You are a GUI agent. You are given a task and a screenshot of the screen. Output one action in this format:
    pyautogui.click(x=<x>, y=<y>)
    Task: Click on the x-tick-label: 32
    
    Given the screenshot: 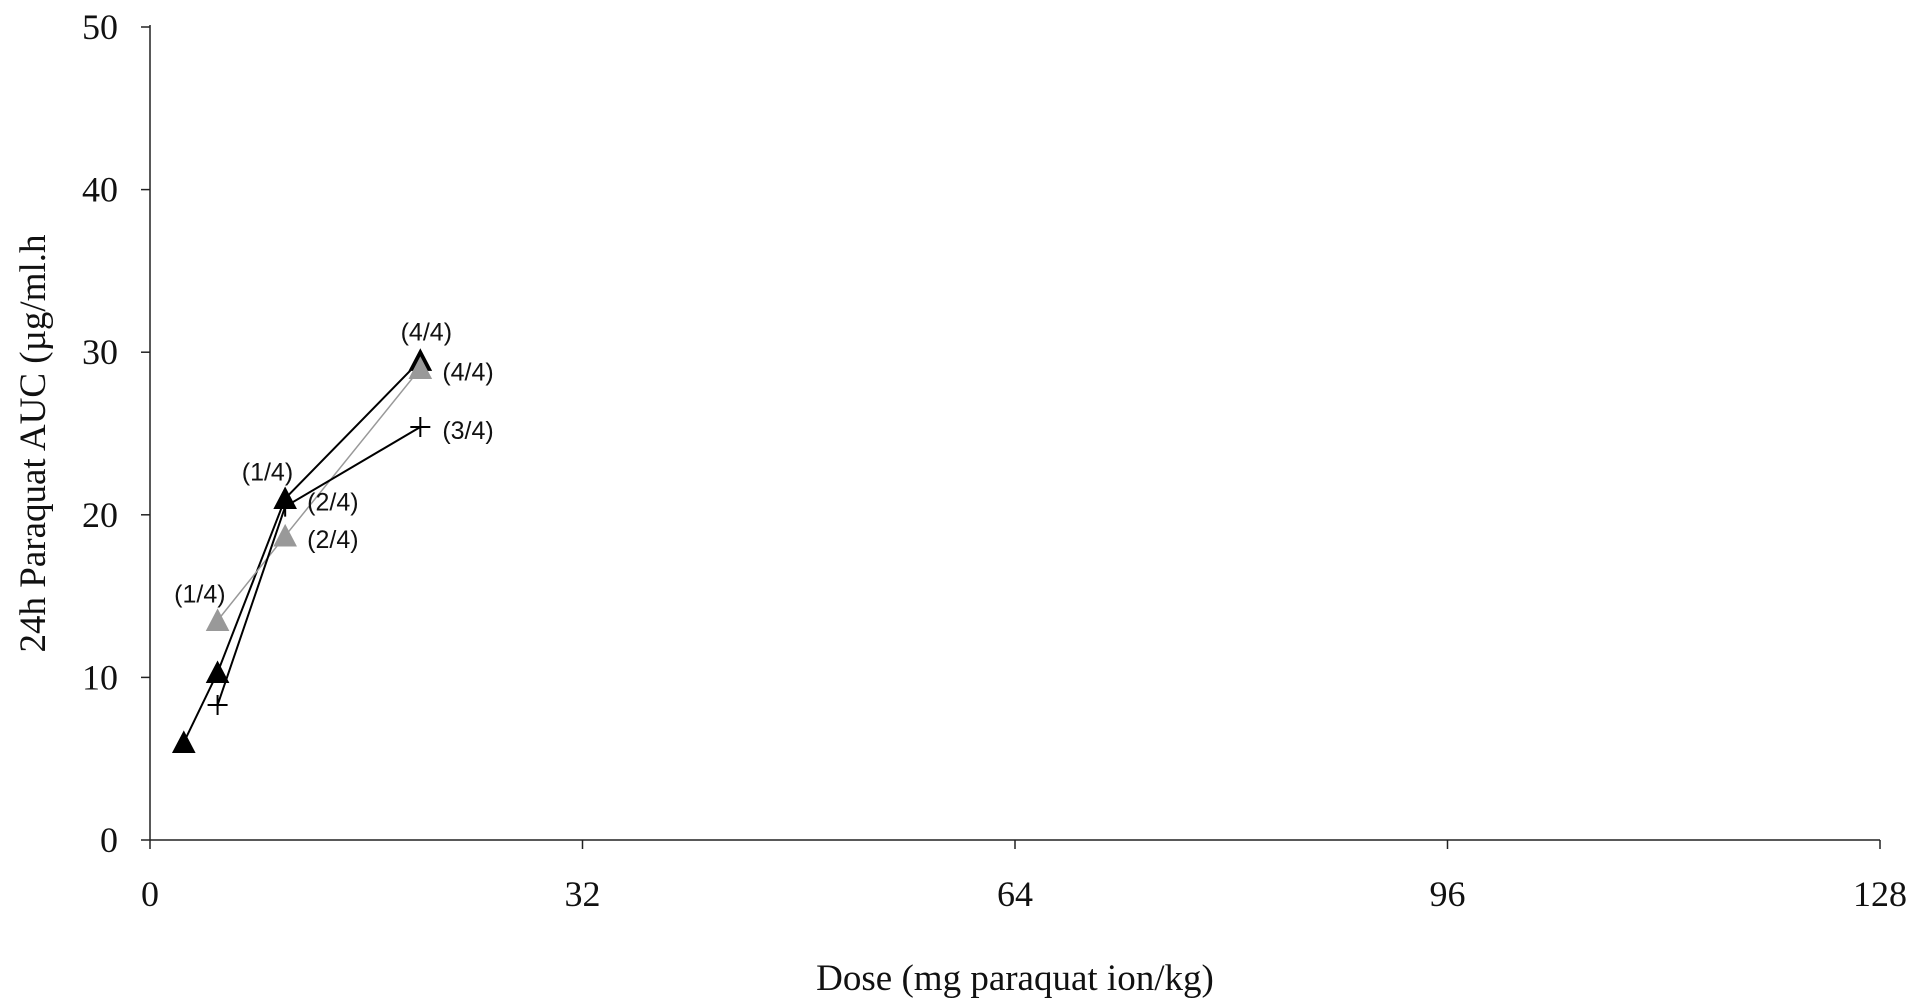 What is the action you would take?
    pyautogui.click(x=583, y=894)
    